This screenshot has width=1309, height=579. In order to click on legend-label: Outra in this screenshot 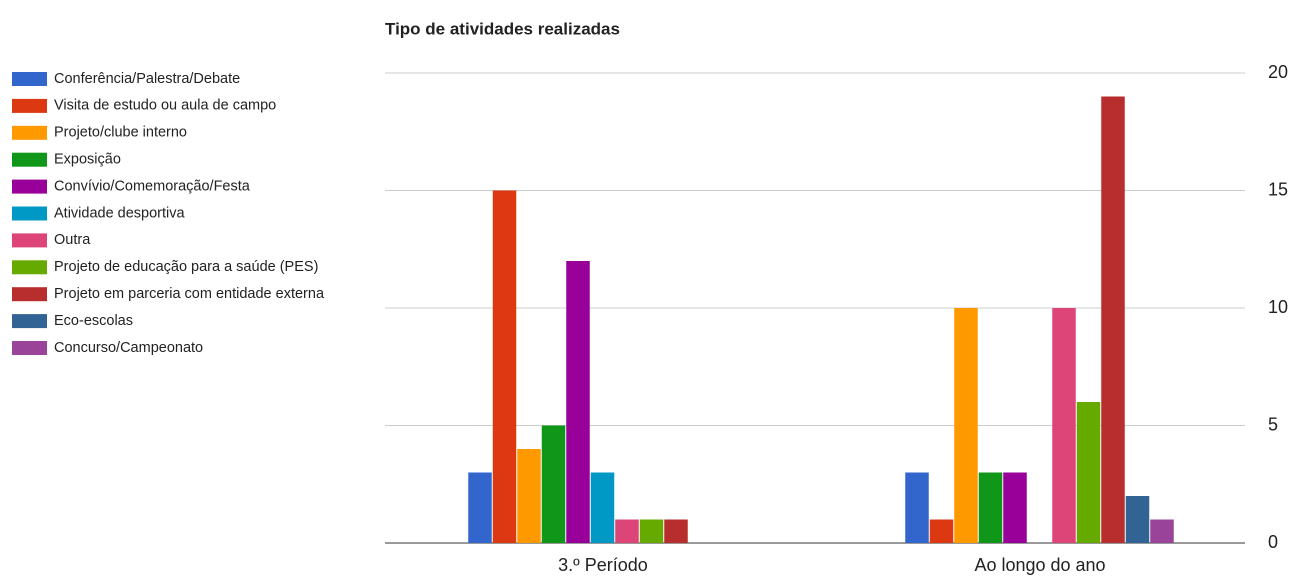, I will do `click(72, 240)`.